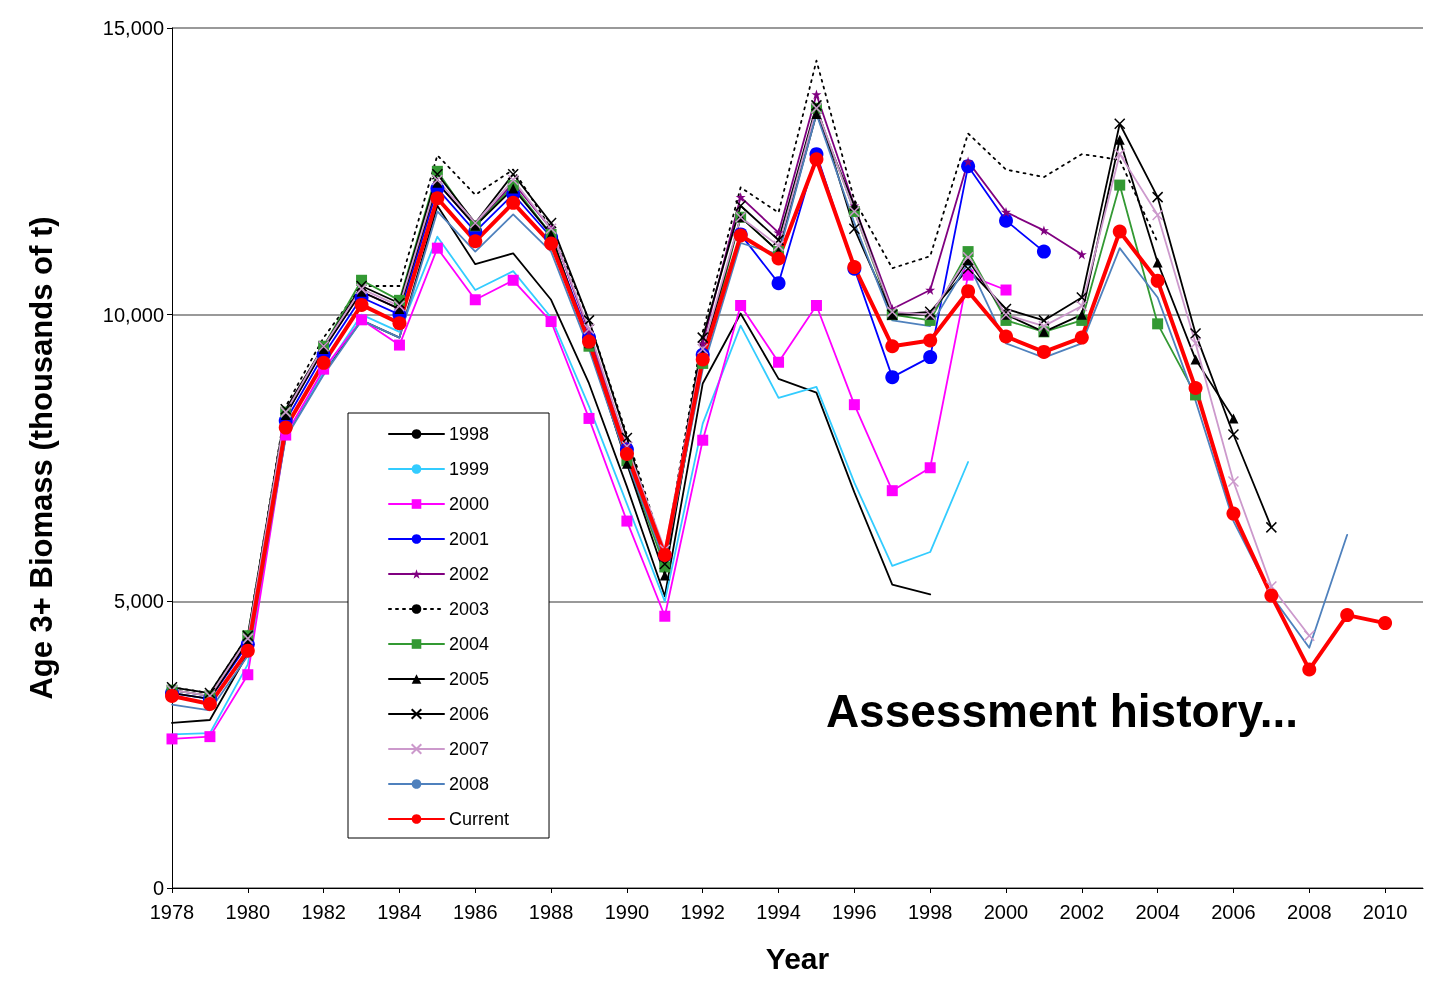  I want to click on x-tick-label: 2000, so click(1006, 912).